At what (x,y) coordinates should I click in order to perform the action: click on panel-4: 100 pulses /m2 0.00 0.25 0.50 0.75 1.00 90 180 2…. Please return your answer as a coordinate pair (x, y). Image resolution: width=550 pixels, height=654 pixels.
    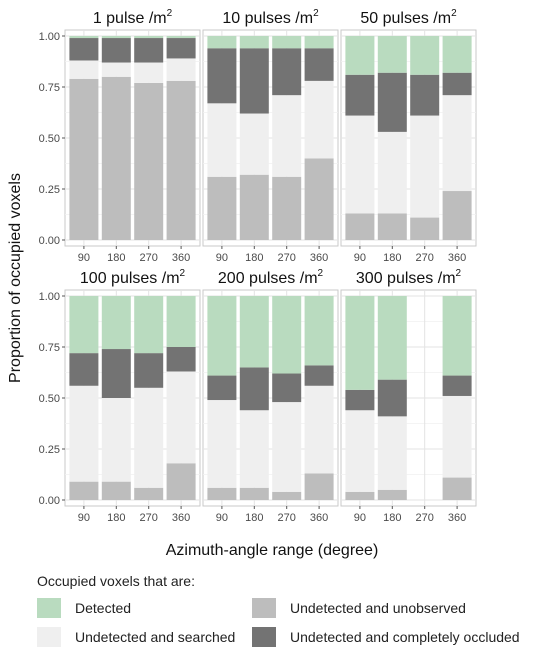
    Looking at the image, I should click on (120, 396).